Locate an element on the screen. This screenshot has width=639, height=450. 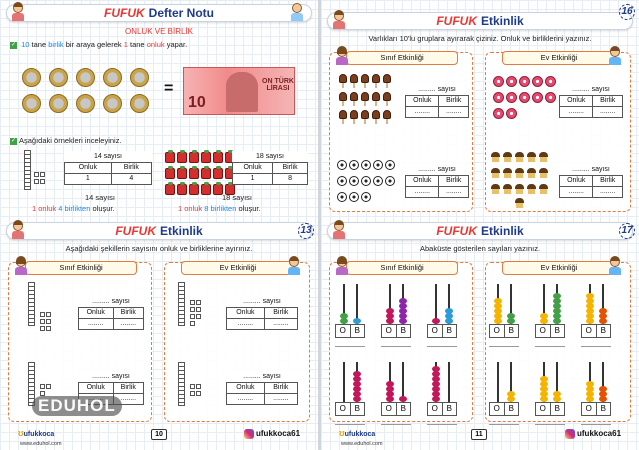
p17-instruction: Abaküste gösterilen sayıları yazınız. is located at coordinates (480, 248).